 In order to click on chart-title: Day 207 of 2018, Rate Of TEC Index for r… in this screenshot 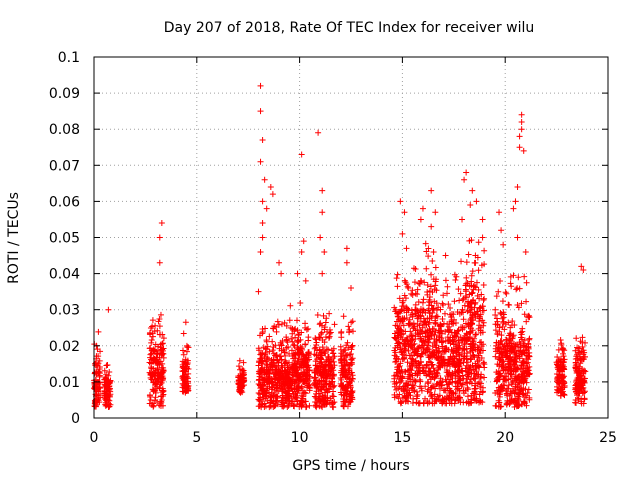, I will do `click(349, 28)`.